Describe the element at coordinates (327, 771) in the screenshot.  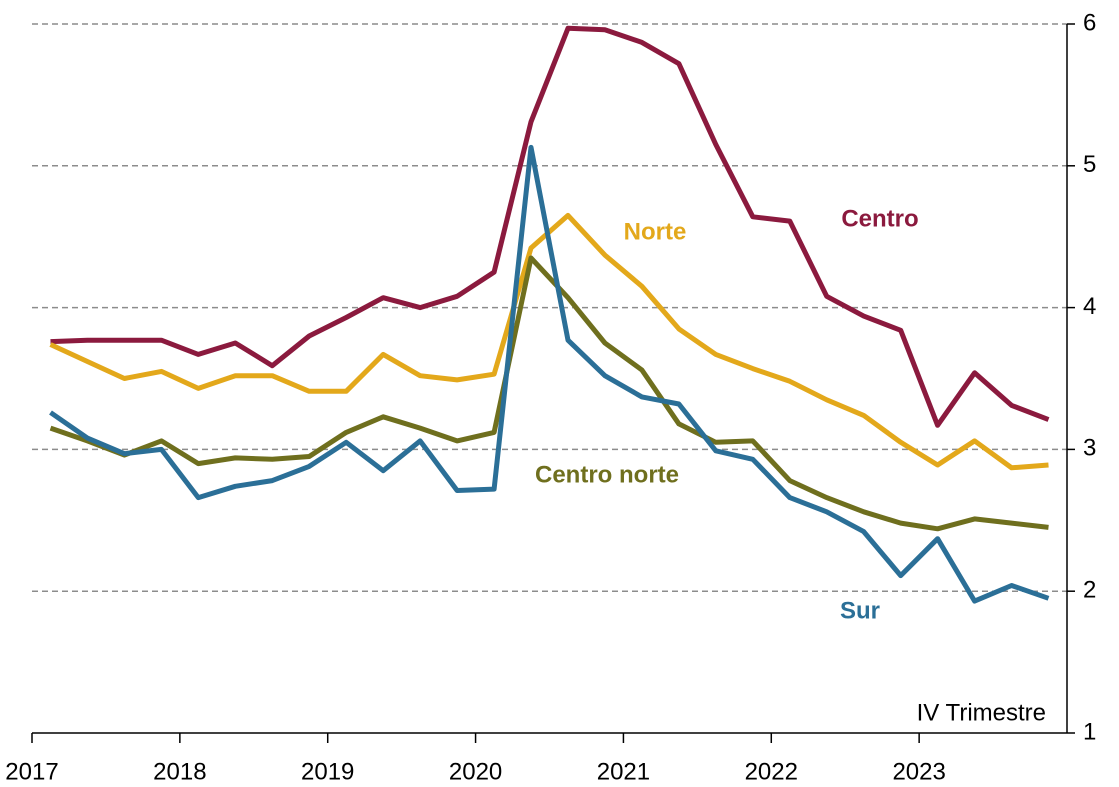
I see `x-tick-label: 2019` at that location.